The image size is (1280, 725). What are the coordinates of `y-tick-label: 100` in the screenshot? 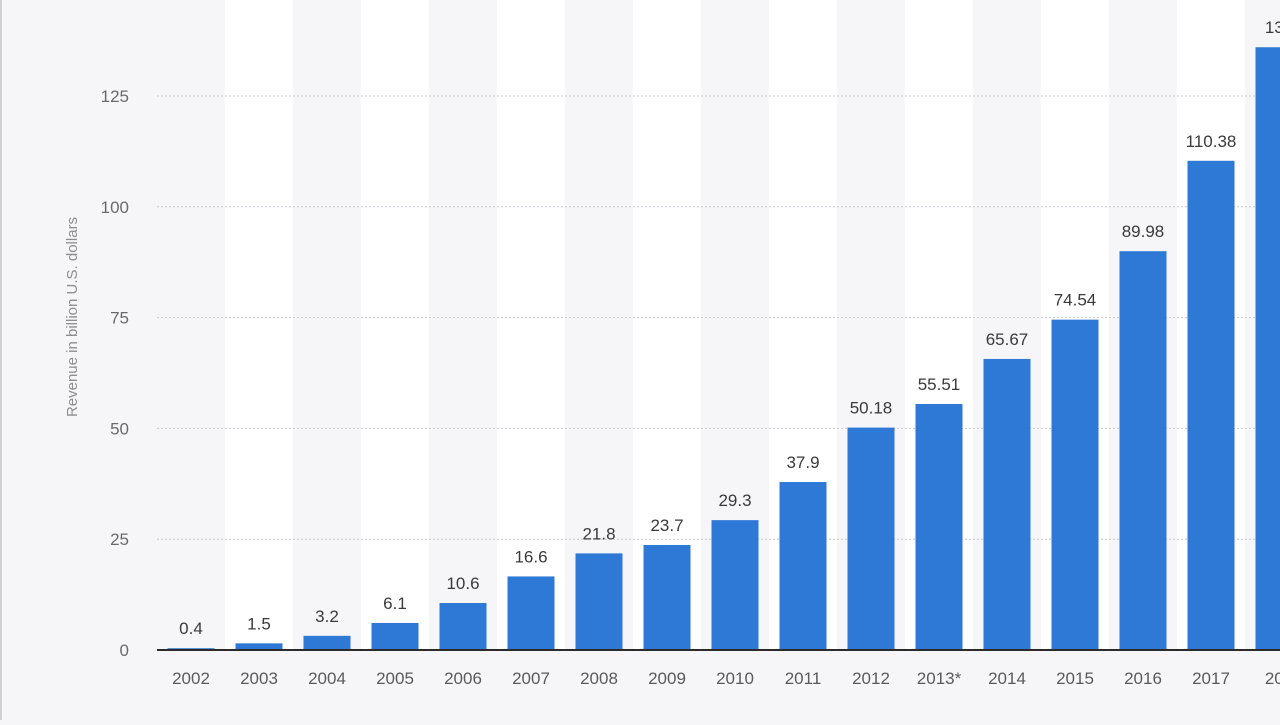 It's located at (115, 207).